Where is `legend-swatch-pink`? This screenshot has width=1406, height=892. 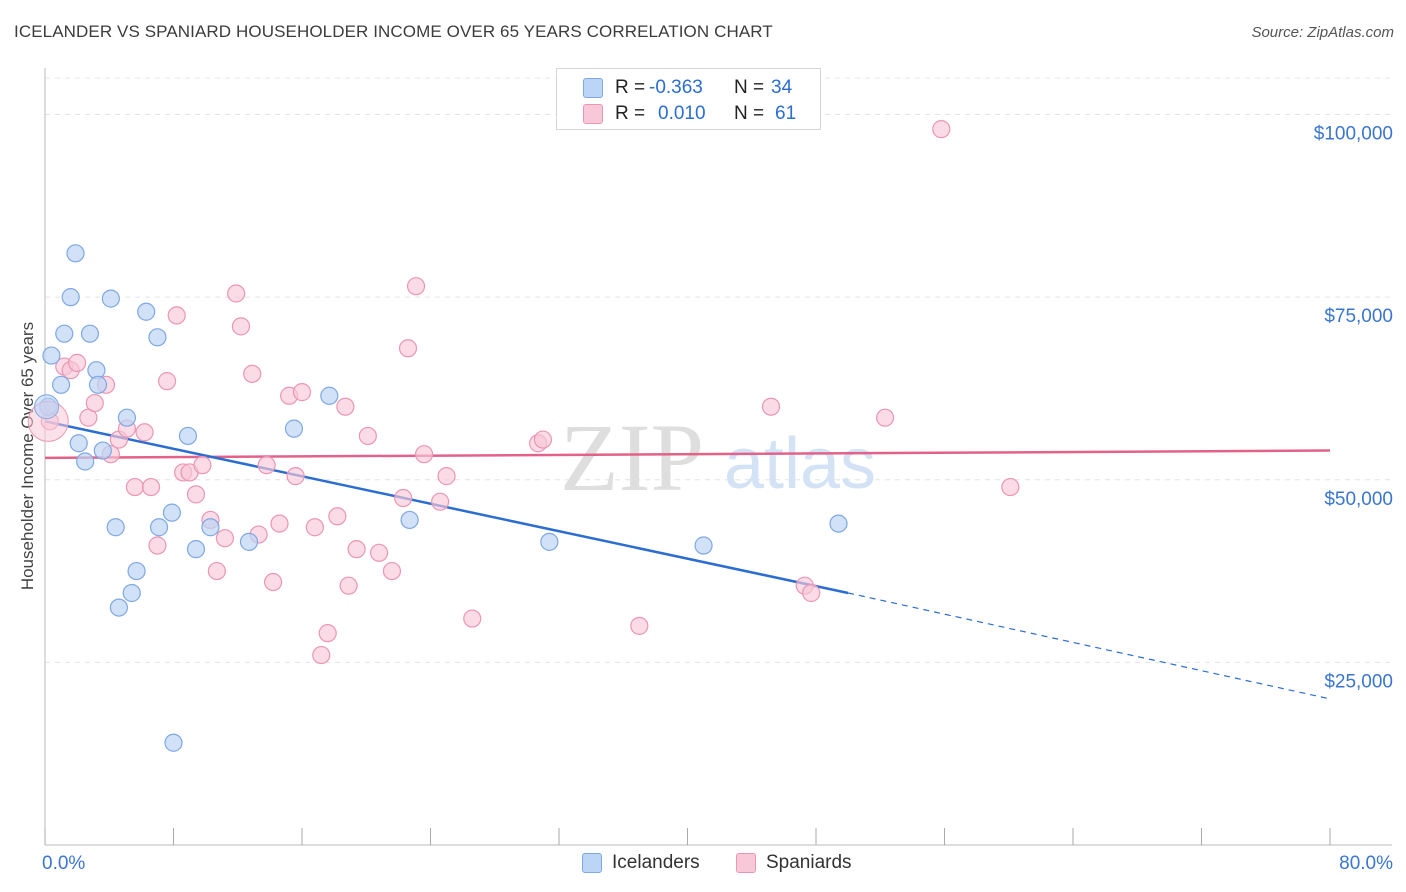
legend-swatch-pink is located at coordinates (593, 114).